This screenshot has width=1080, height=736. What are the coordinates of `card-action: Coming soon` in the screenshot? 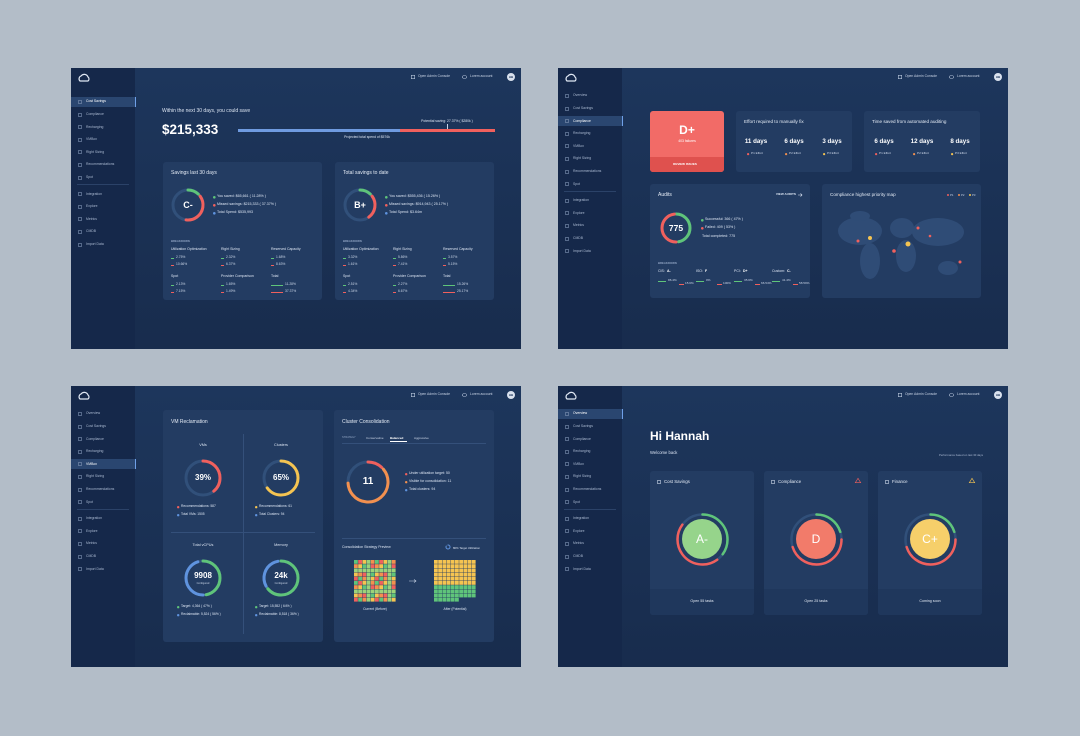 It's located at (930, 601).